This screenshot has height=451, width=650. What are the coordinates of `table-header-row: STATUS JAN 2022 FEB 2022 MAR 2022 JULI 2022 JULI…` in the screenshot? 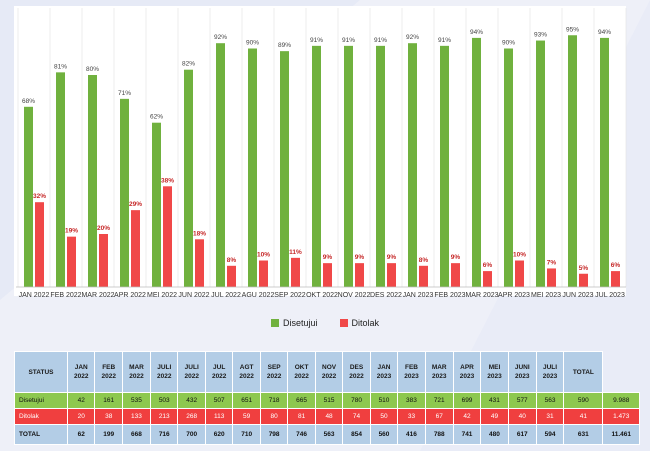 It's located at (327, 372).